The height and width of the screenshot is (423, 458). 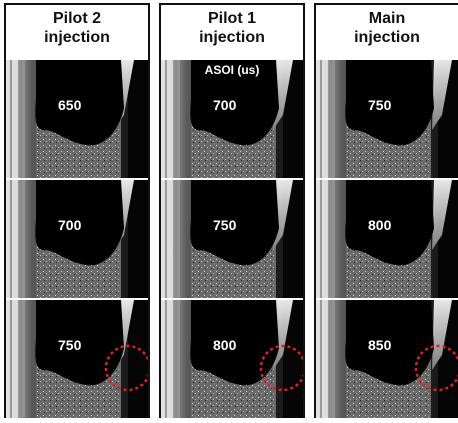 I want to click on column-title: Main injection, so click(x=387, y=28).